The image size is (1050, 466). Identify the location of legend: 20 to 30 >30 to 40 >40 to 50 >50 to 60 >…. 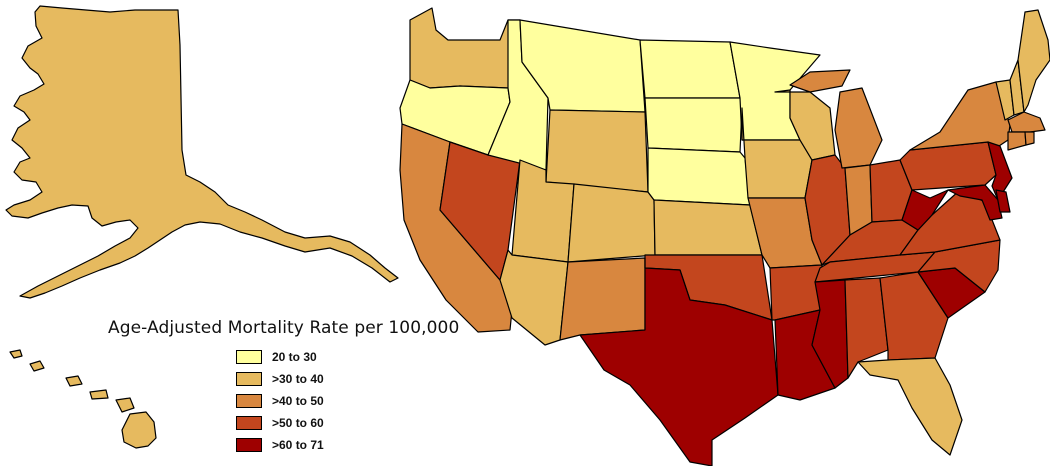
(280, 403).